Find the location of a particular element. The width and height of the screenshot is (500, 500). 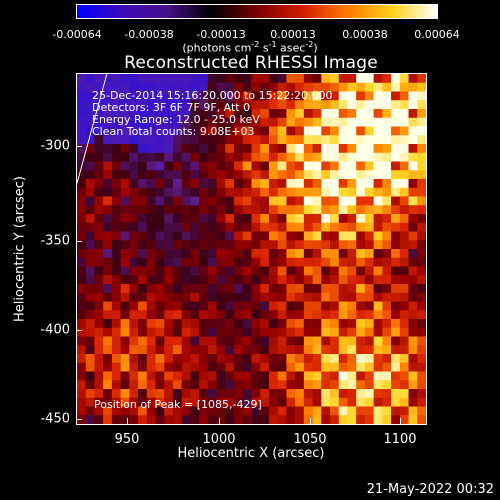

xtick-label: 950 is located at coordinates (127, 439).